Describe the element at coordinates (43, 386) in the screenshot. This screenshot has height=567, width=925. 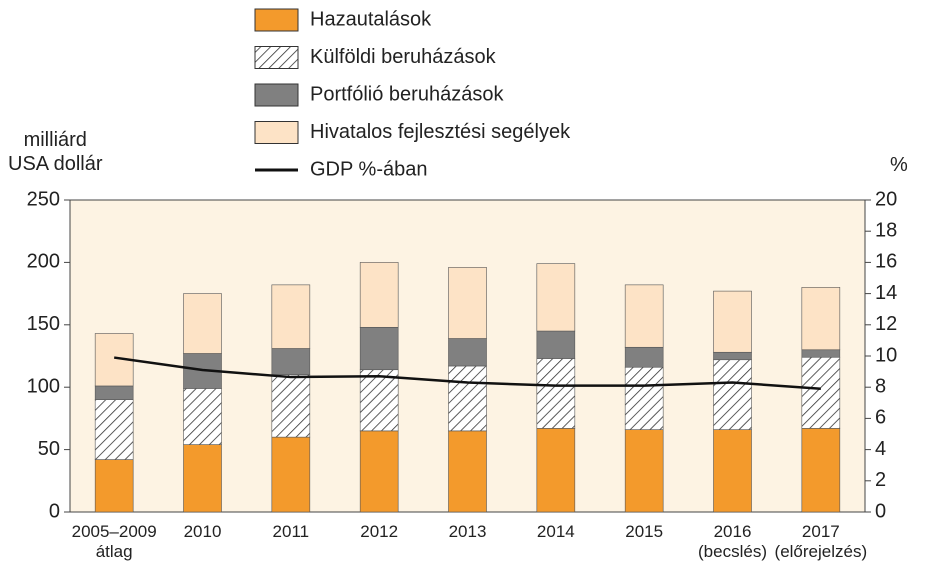
I see `y-tick-label: 100` at that location.